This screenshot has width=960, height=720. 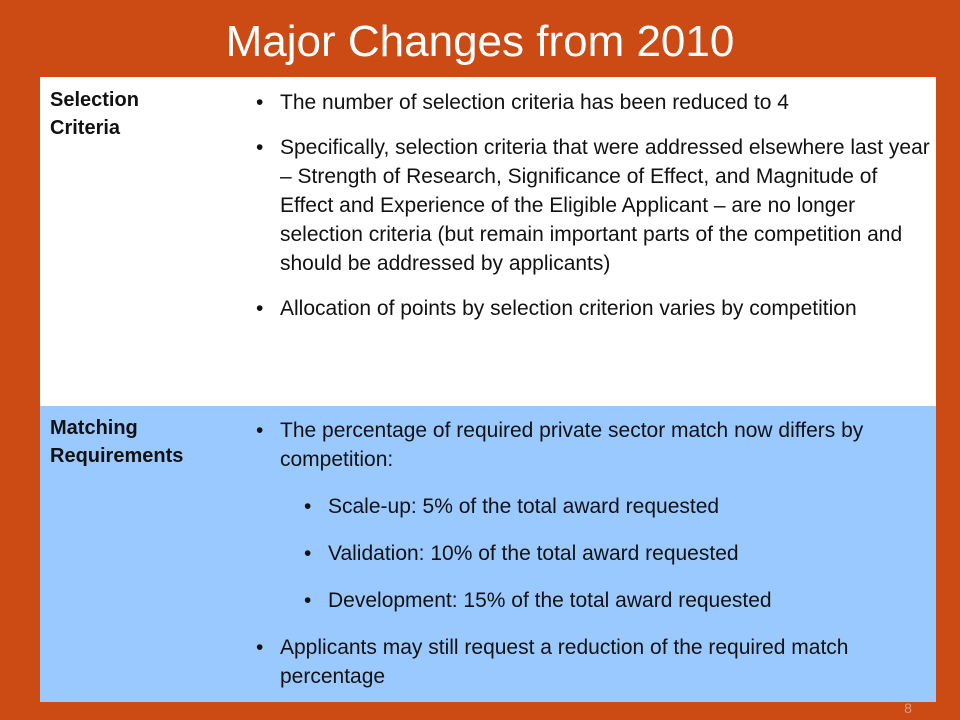 What do you see at coordinates (145, 442) in the screenshot?
I see `row-label-matching-requirements: Matching Requirements` at bounding box center [145, 442].